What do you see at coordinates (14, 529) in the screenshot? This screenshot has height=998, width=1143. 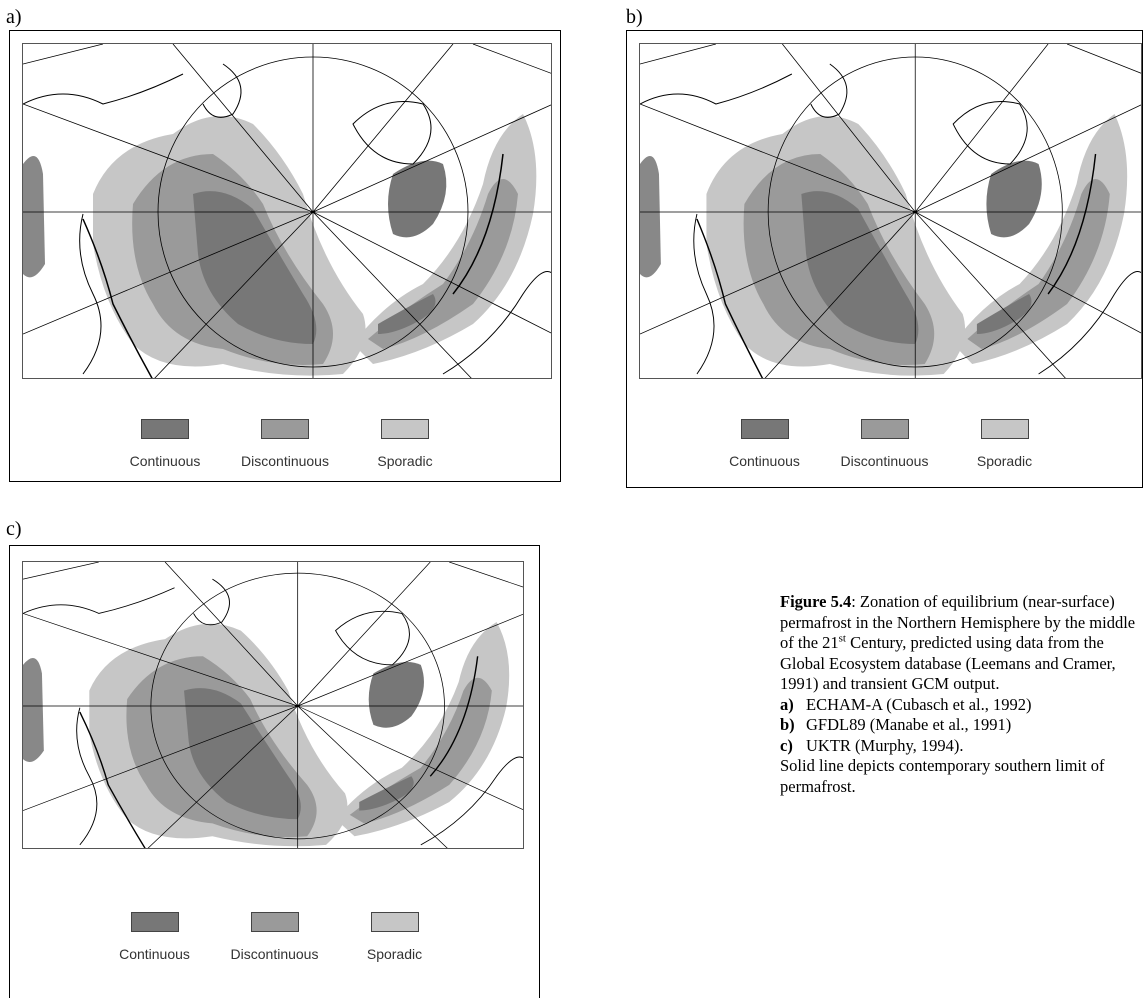 I see `panel-label: c)` at bounding box center [14, 529].